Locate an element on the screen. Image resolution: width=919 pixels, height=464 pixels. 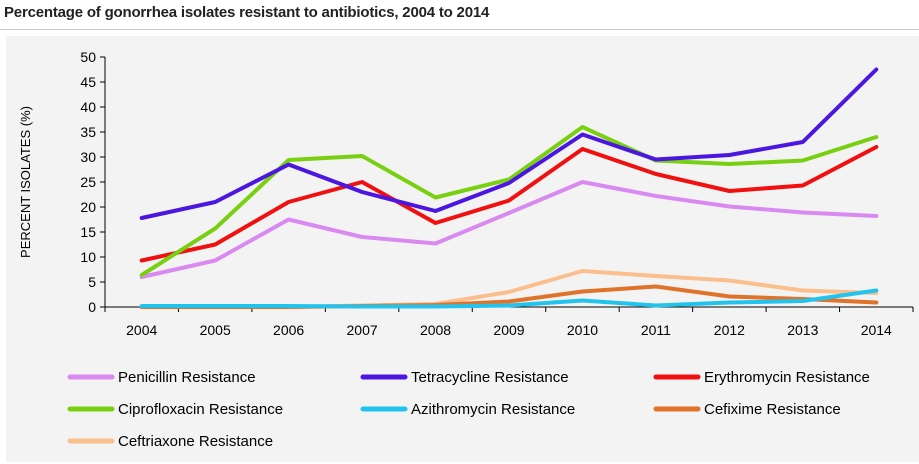
y-tick-label: 10 is located at coordinates (88, 257).